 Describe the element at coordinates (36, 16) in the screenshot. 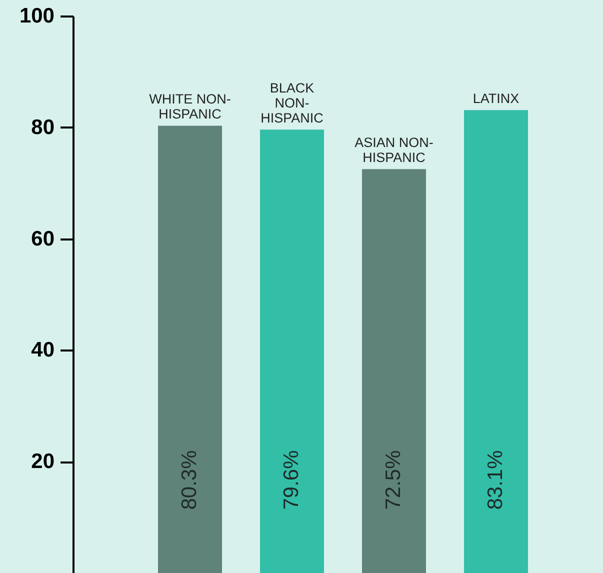

I see `y-tick-label: 100` at that location.